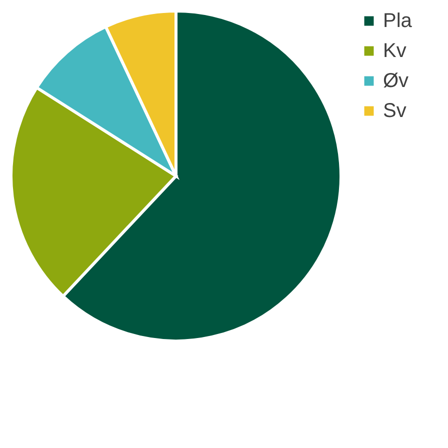 This screenshot has width=448, height=448. What do you see at coordinates (394, 51) in the screenshot?
I see `legend-label: Kv` at bounding box center [394, 51].